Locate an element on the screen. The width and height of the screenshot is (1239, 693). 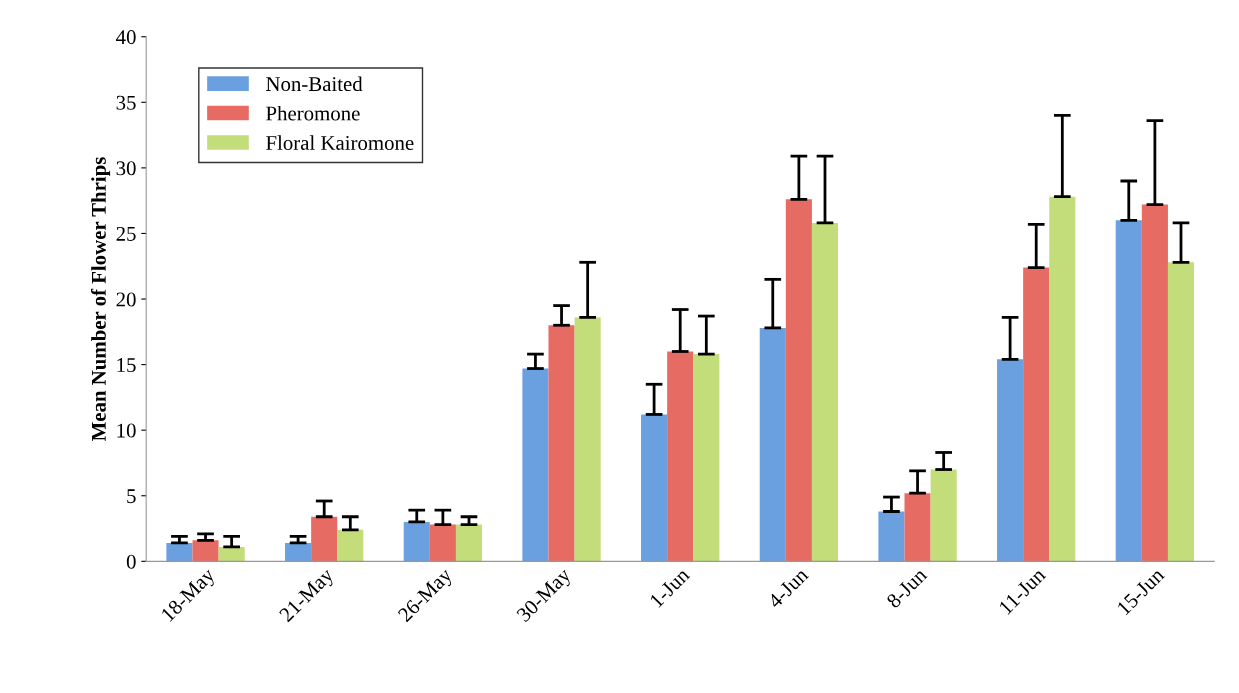
legend-label: Non-Baited is located at coordinates (314, 84).